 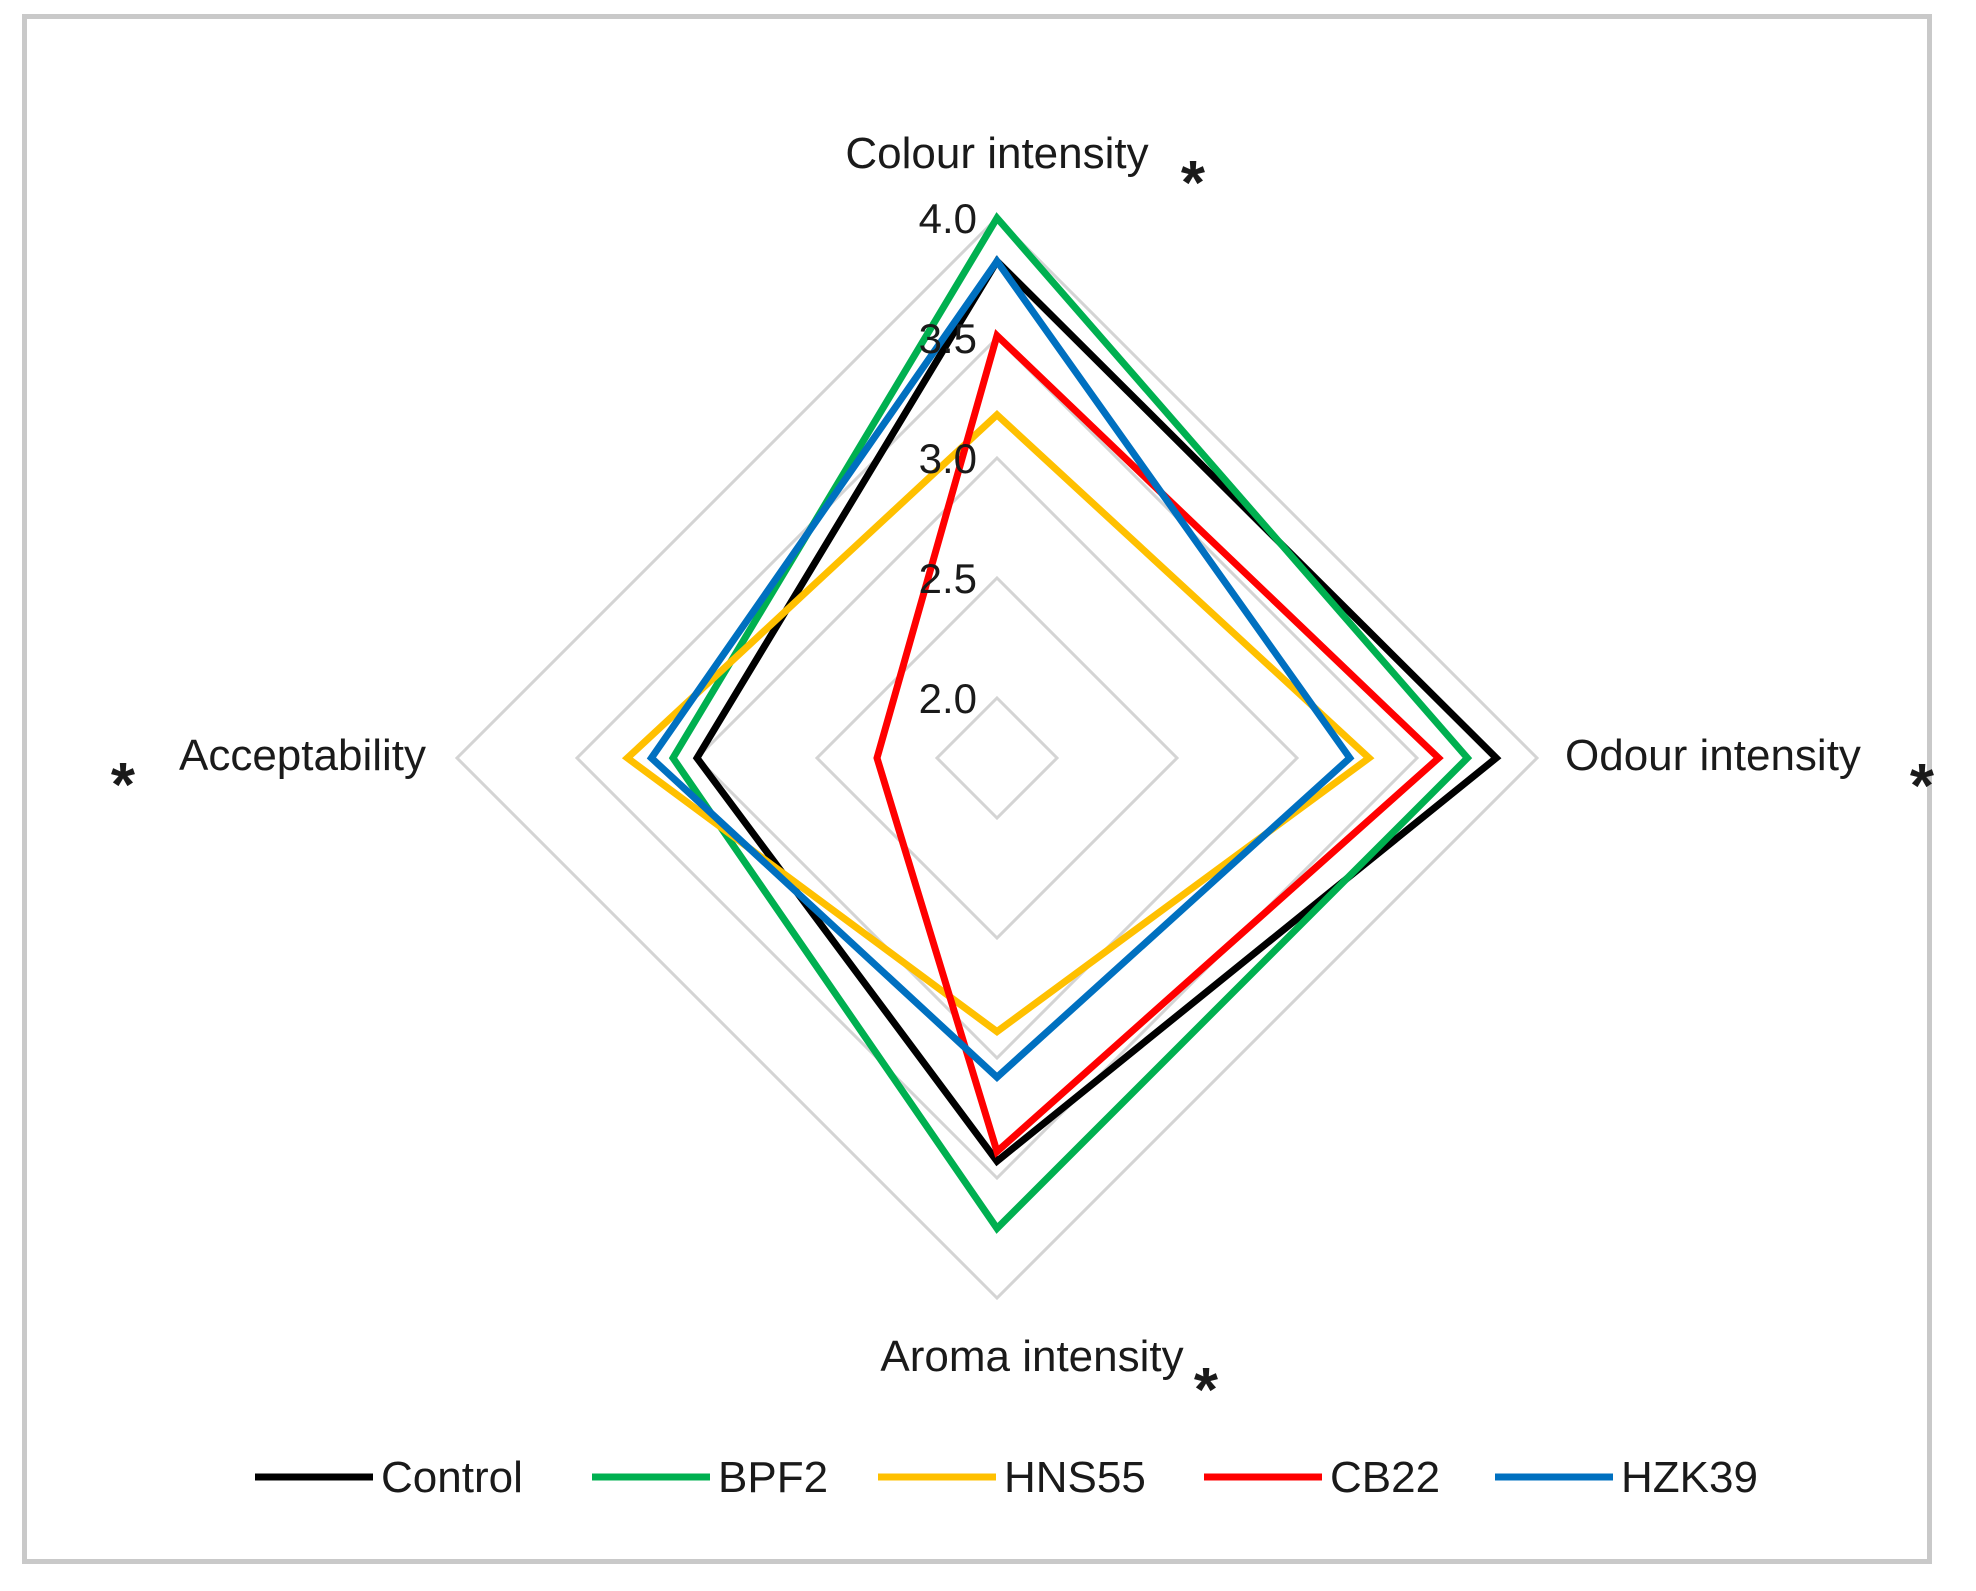 I want to click on axis-label-aroma-intensity: Aroma intensity, so click(x=1031, y=1356).